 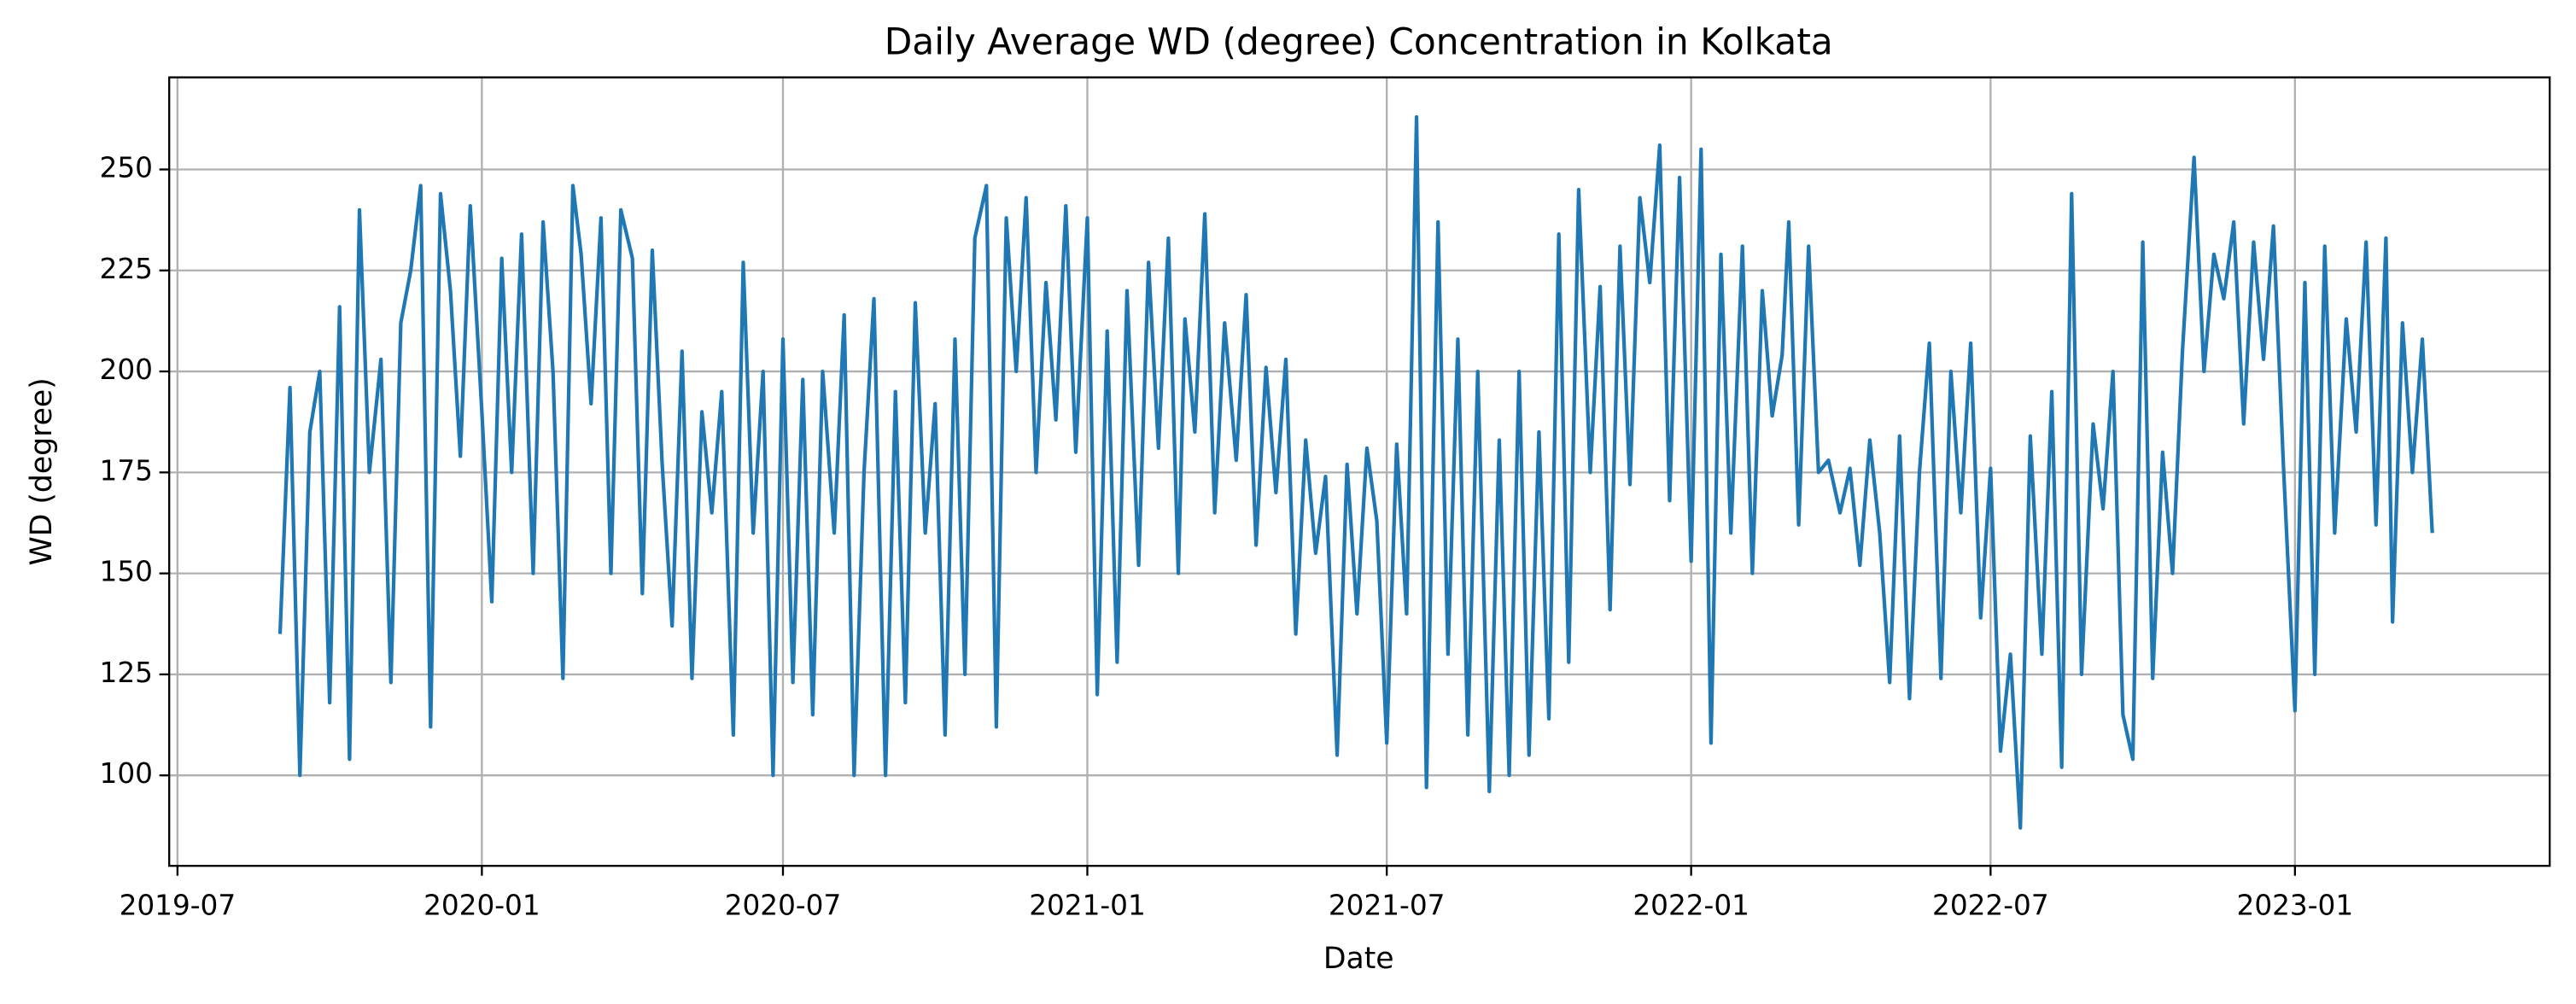 I want to click on y-tick-label: 175, so click(x=126, y=470).